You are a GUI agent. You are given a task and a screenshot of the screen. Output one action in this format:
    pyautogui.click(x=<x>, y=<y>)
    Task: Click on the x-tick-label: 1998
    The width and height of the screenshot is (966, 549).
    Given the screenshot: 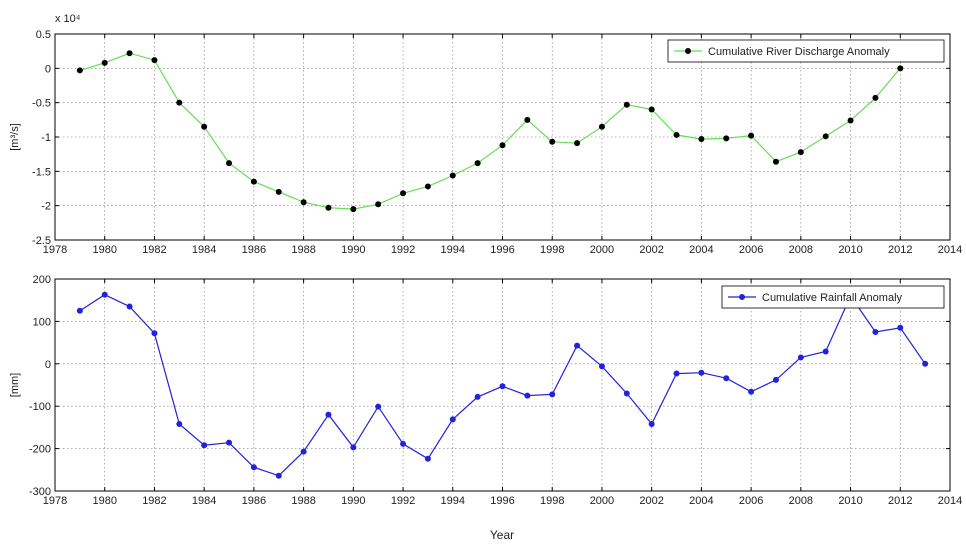 What is the action you would take?
    pyautogui.click(x=552, y=250)
    